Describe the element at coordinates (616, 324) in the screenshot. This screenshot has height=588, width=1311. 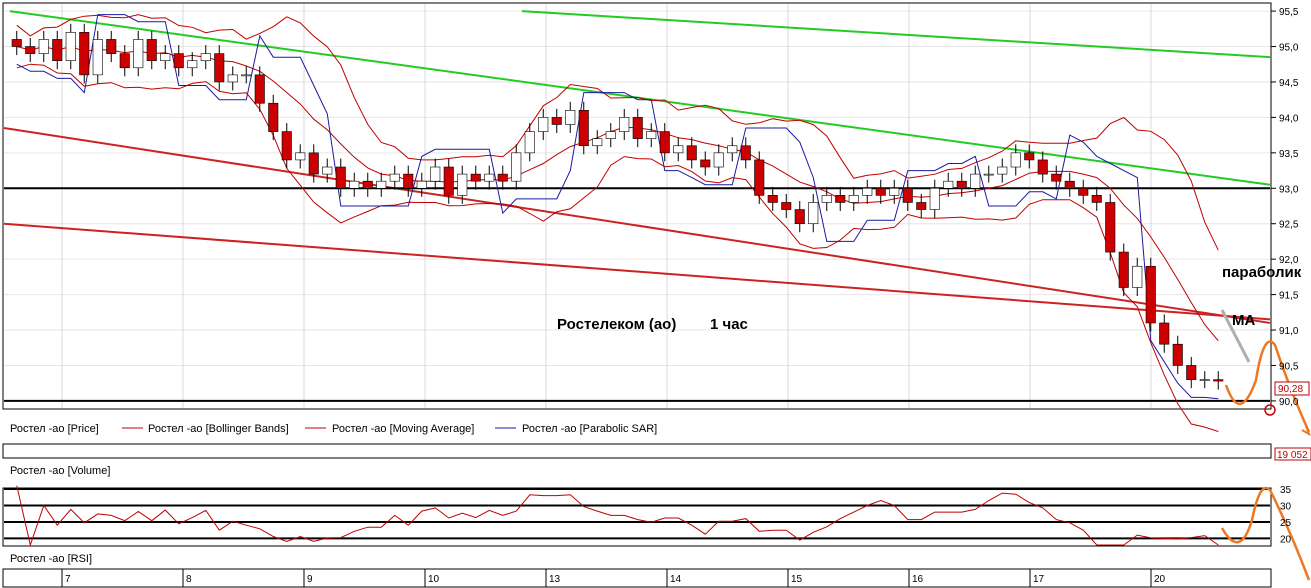
I see `chart-annotation-title: Ростелеком (ао)` at that location.